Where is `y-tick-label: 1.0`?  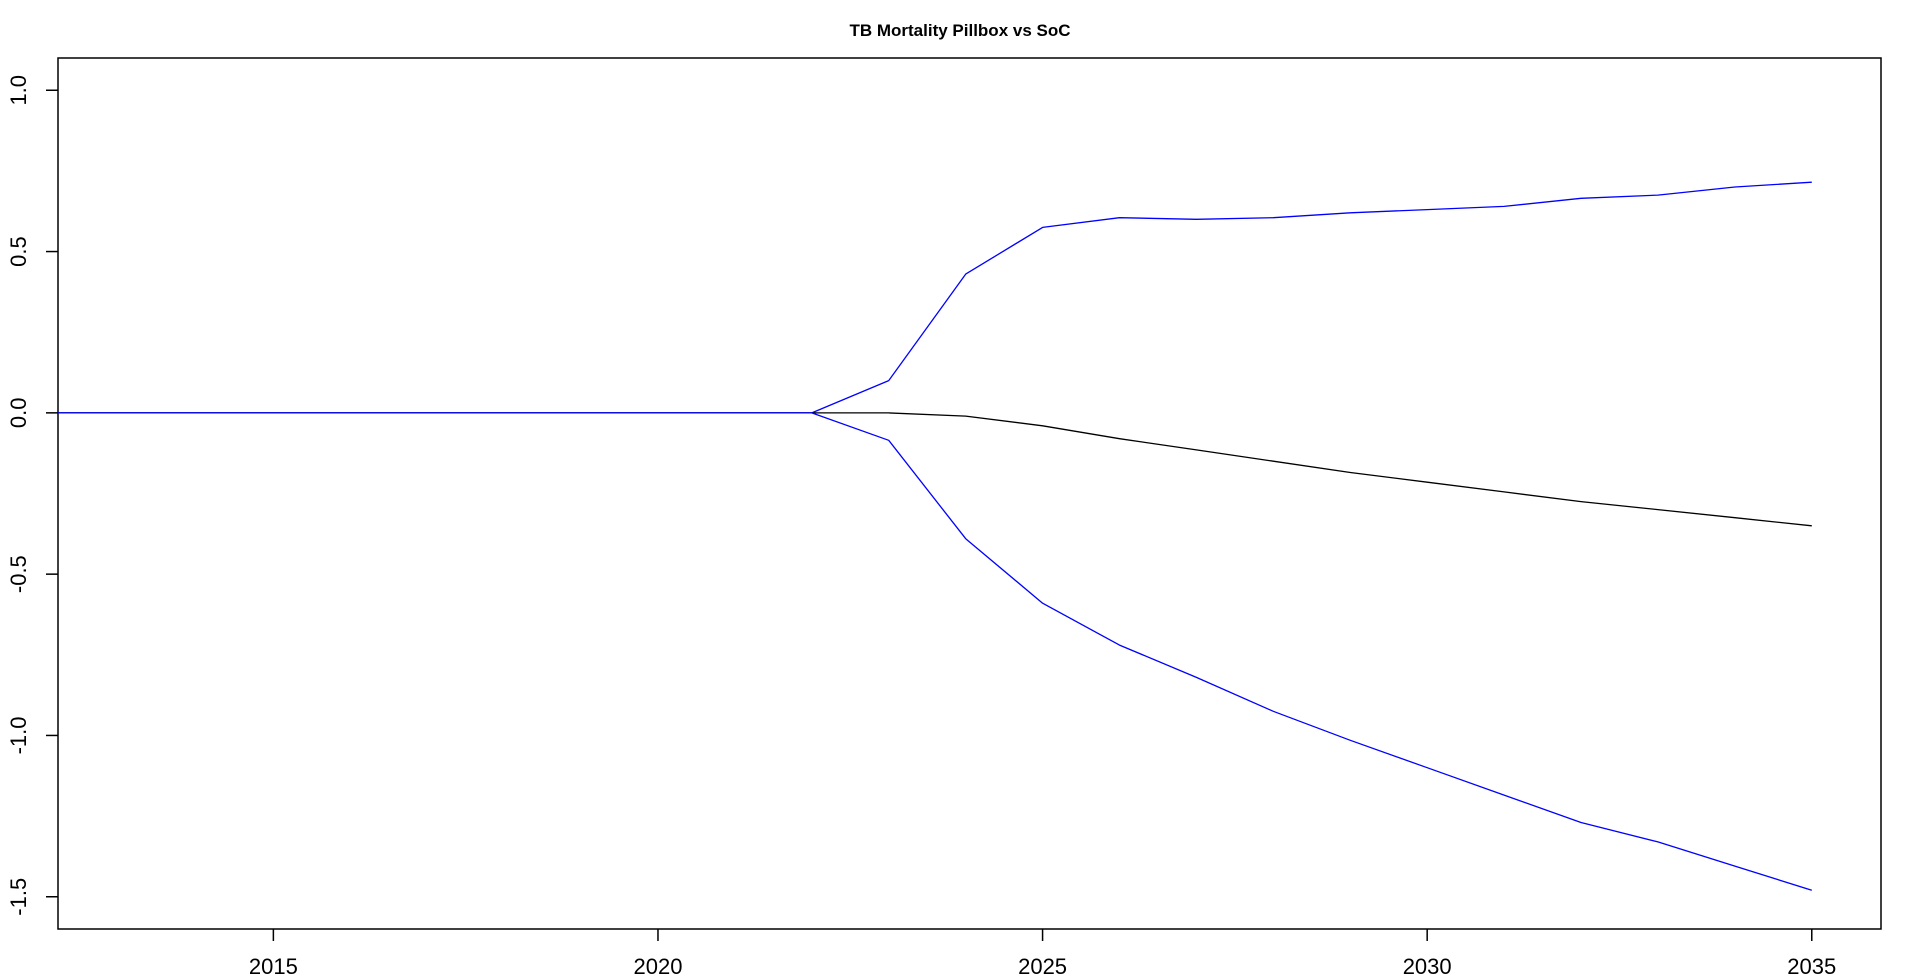
y-tick-label: 1.0 is located at coordinates (18, 90).